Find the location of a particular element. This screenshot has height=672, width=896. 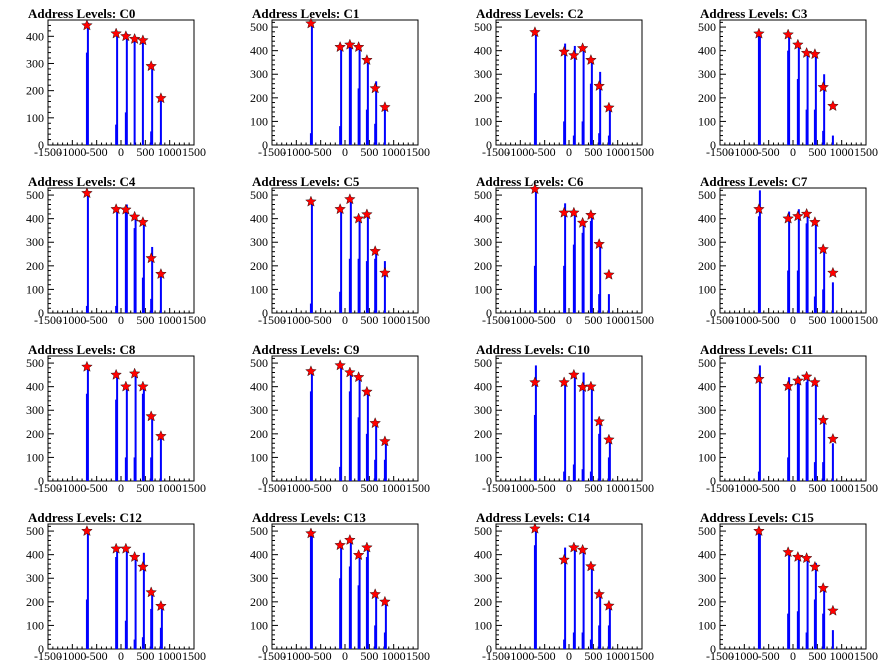

panel-title: Address Levels: C3 is located at coordinates (754, 13).